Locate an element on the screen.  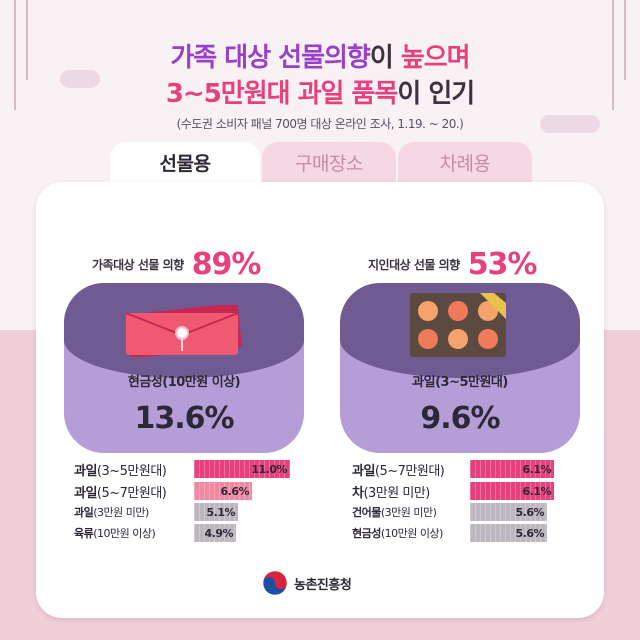
family-panel-header: 가족대상 선물 의향 89% is located at coordinates (176, 264).